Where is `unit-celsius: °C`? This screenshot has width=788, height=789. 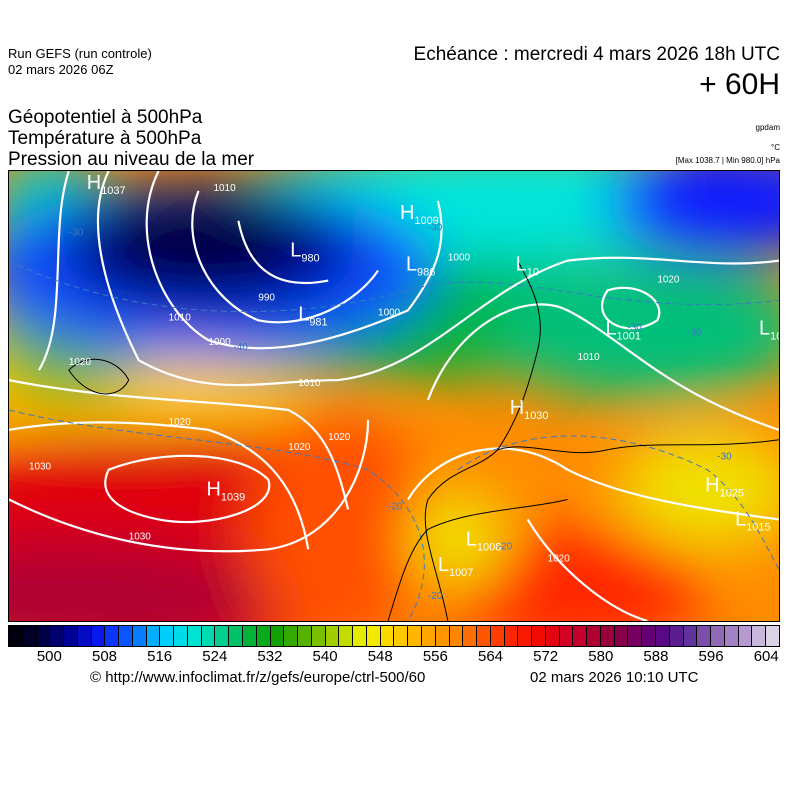
unit-celsius: °C is located at coordinates (775, 147).